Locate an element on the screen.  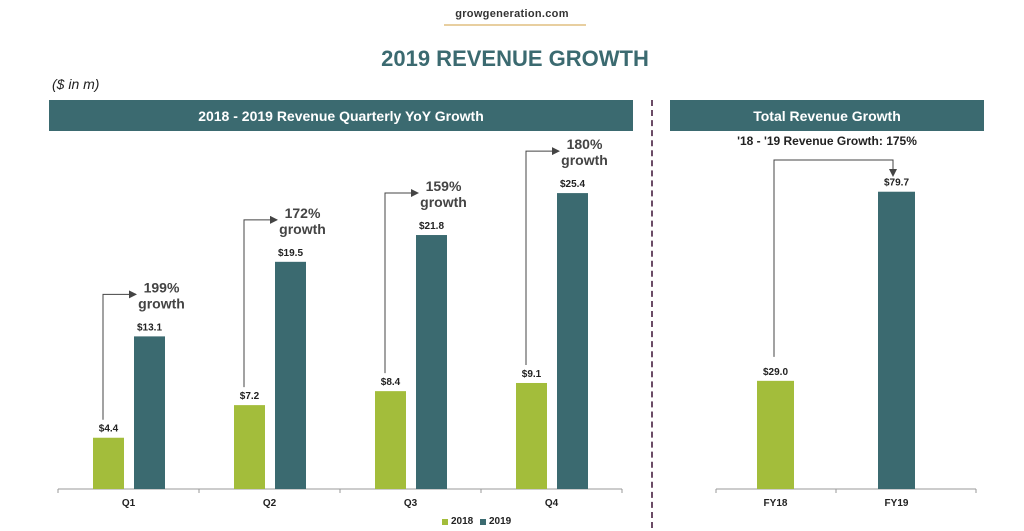
data-label-2018-q4: $9.1 is located at coordinates (532, 374).